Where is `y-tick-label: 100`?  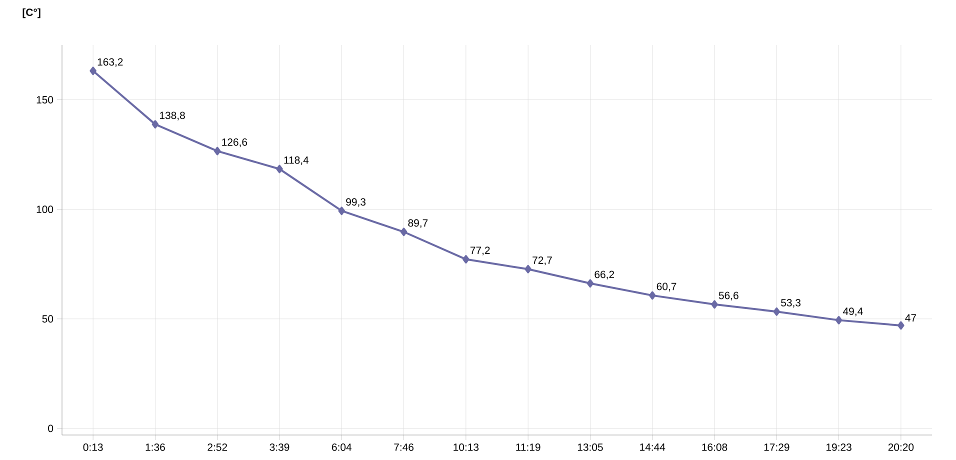
y-tick-label: 100 is located at coordinates (45, 210).